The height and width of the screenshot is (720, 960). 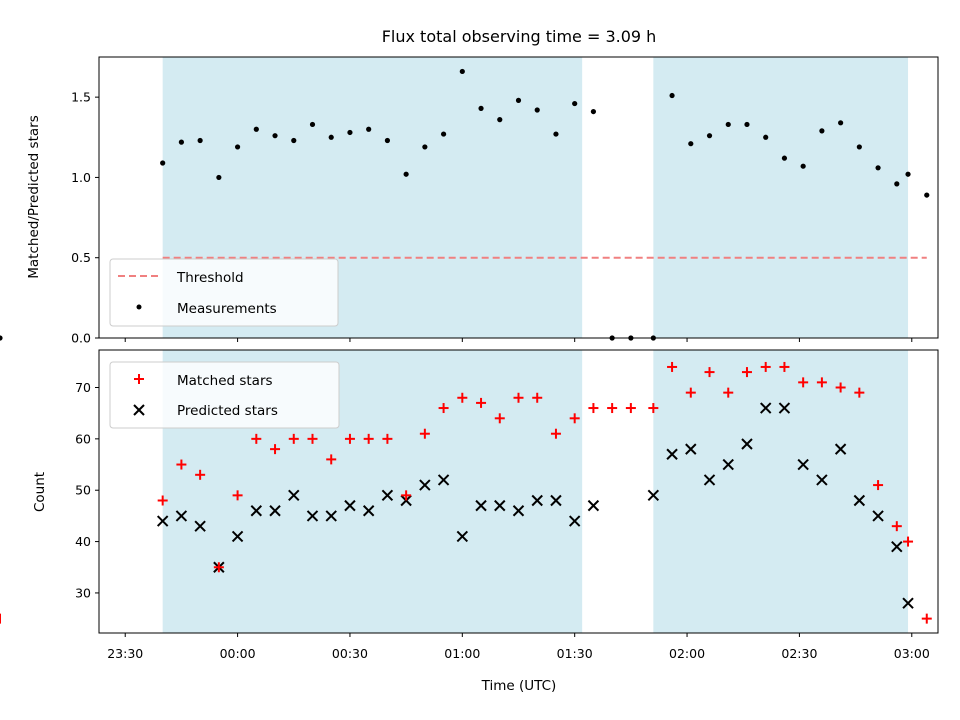 What do you see at coordinates (83, 541) in the screenshot?
I see `bottom-y-tick-label: 40` at bounding box center [83, 541].